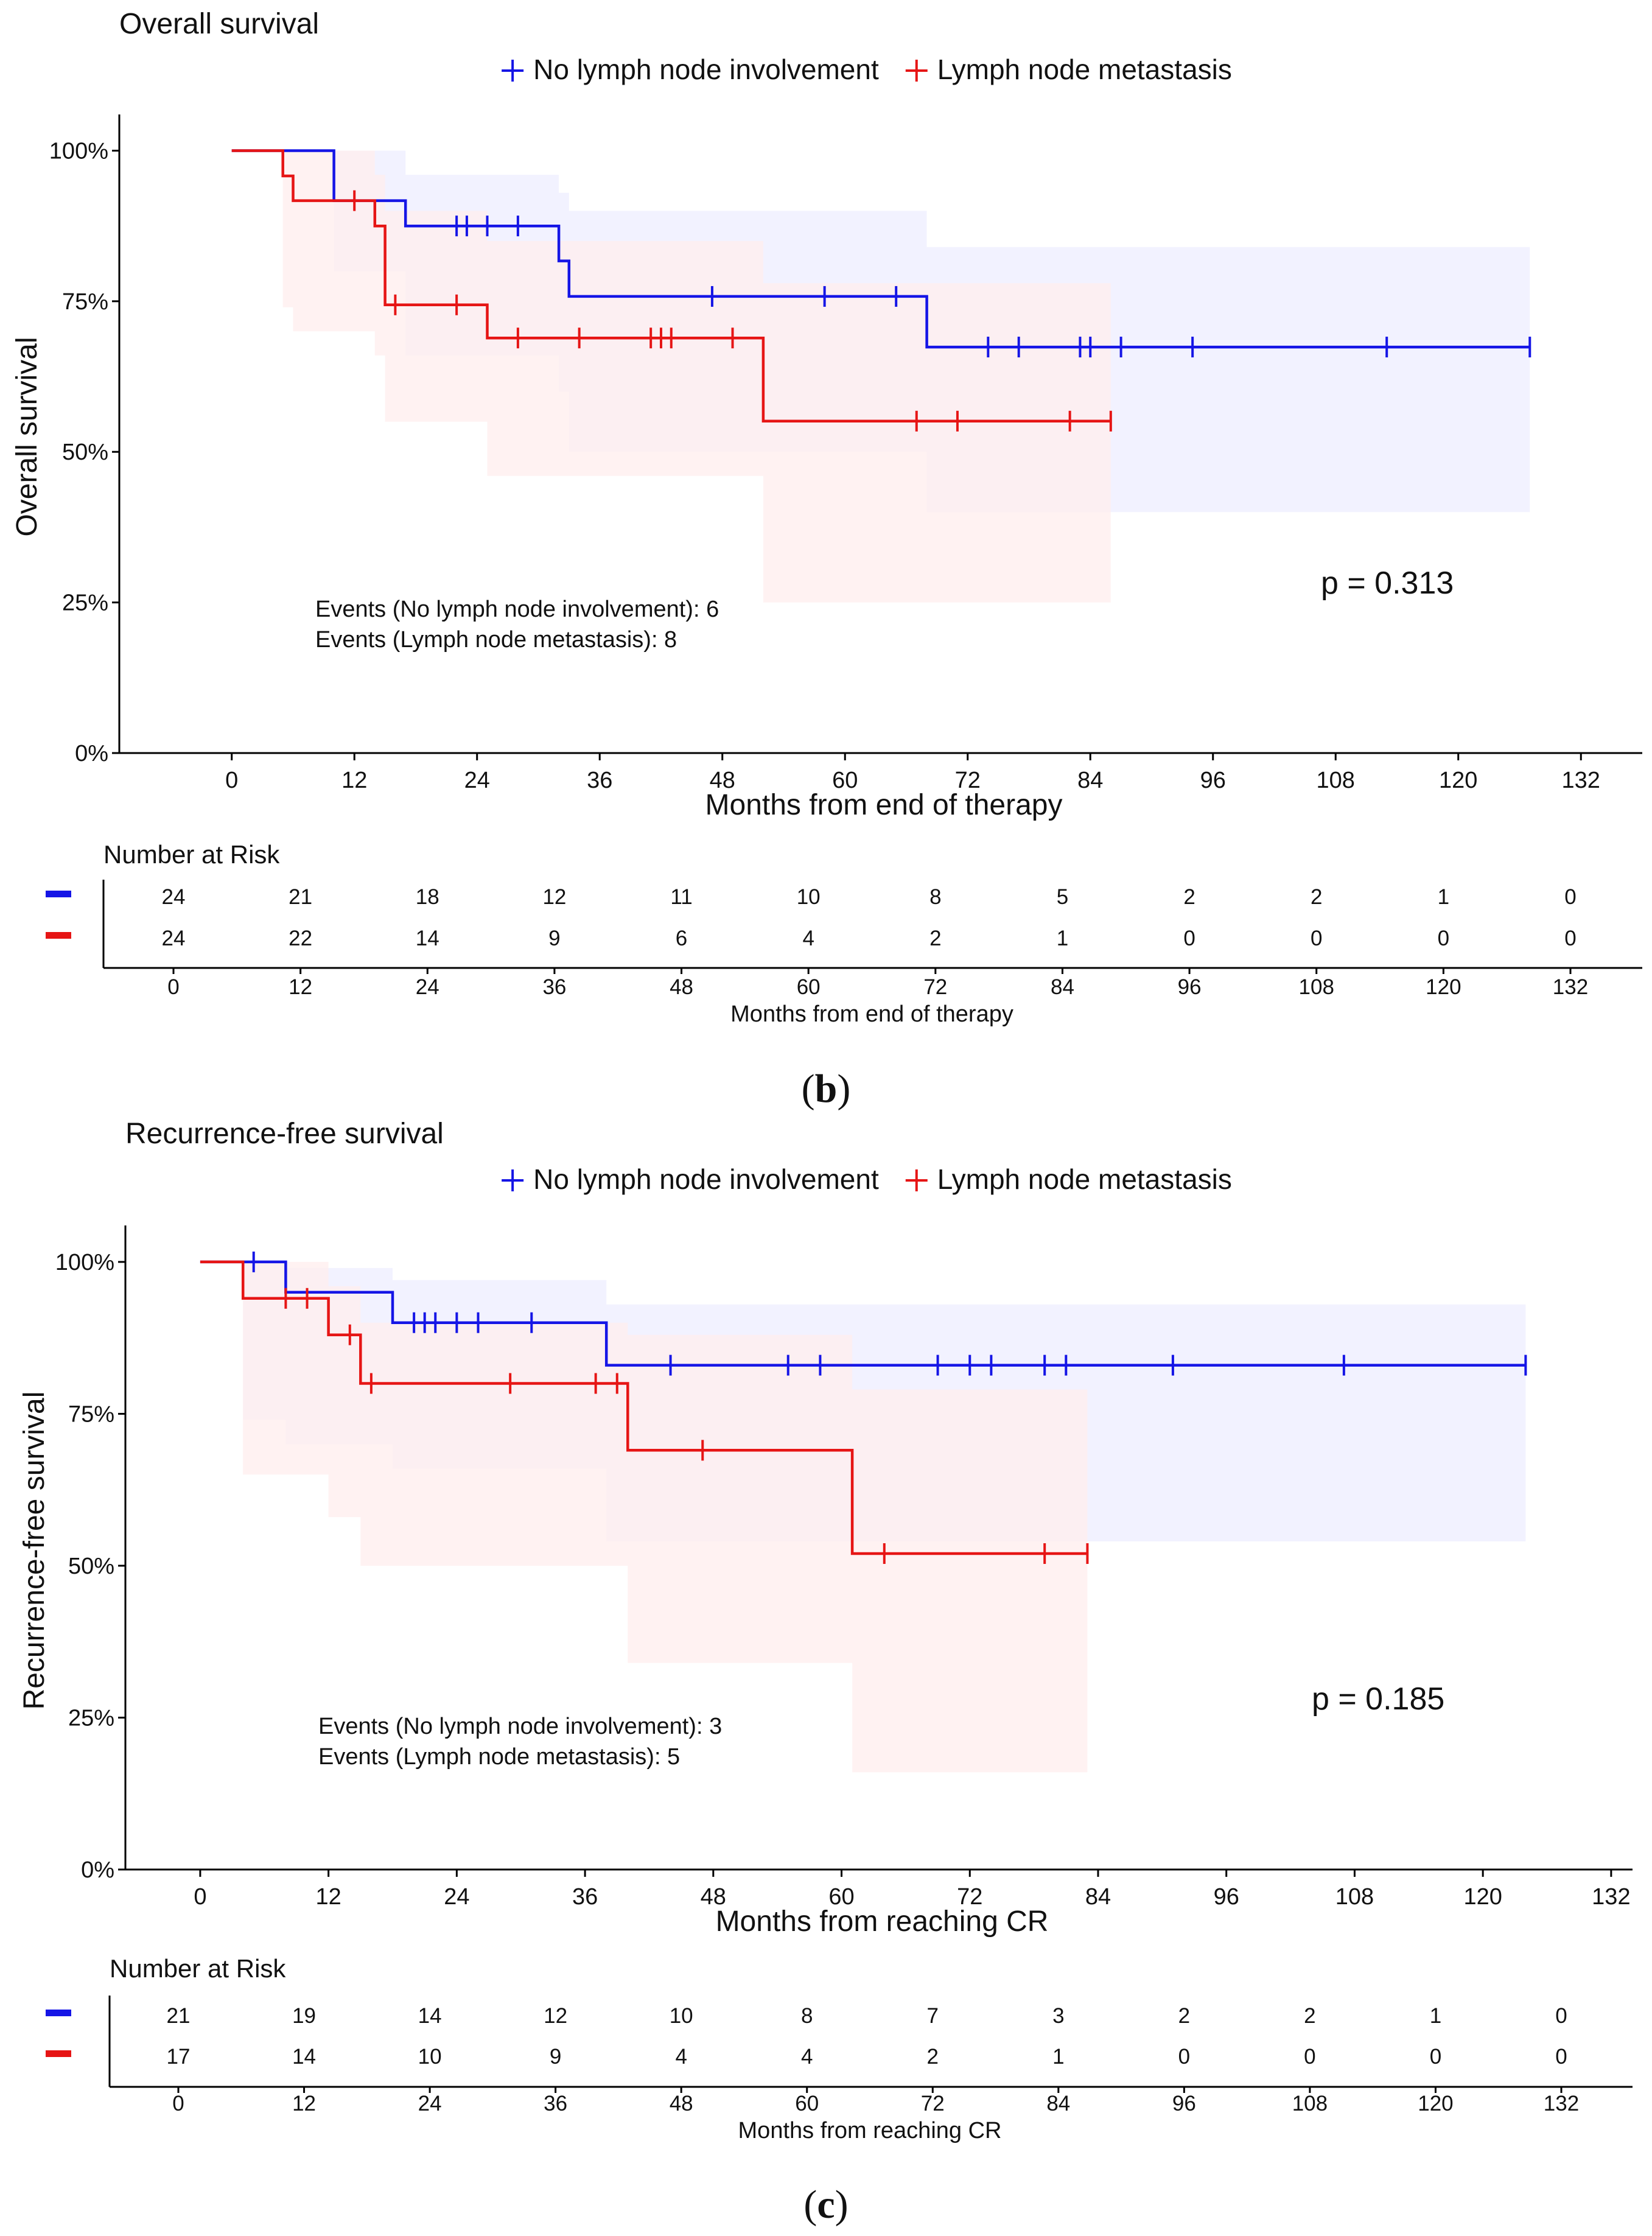  I want to click on x-tick-label: 120, so click(1482, 1897).